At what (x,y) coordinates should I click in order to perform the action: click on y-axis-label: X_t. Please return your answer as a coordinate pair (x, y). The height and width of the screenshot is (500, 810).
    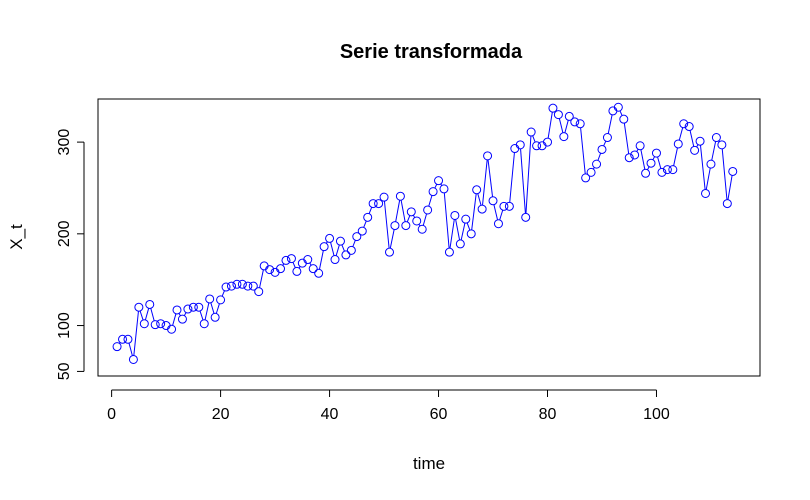
    Looking at the image, I should click on (16, 237).